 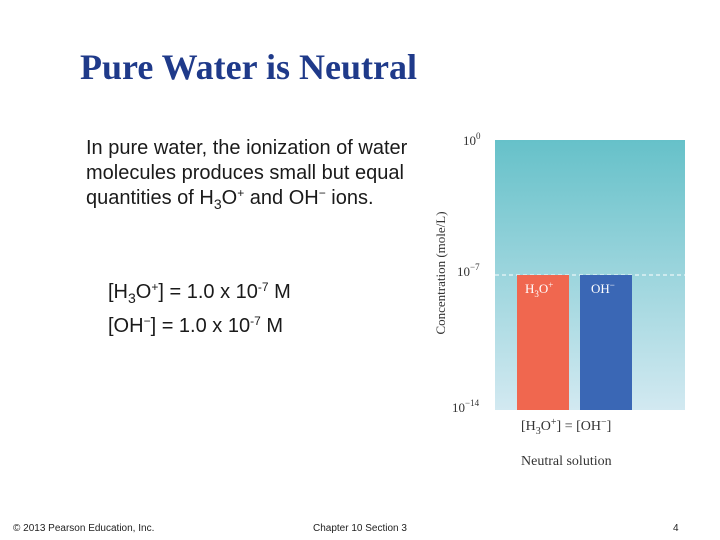 What do you see at coordinates (539, 289) in the screenshot?
I see `bar-label-hydronium: H3O+` at bounding box center [539, 289].